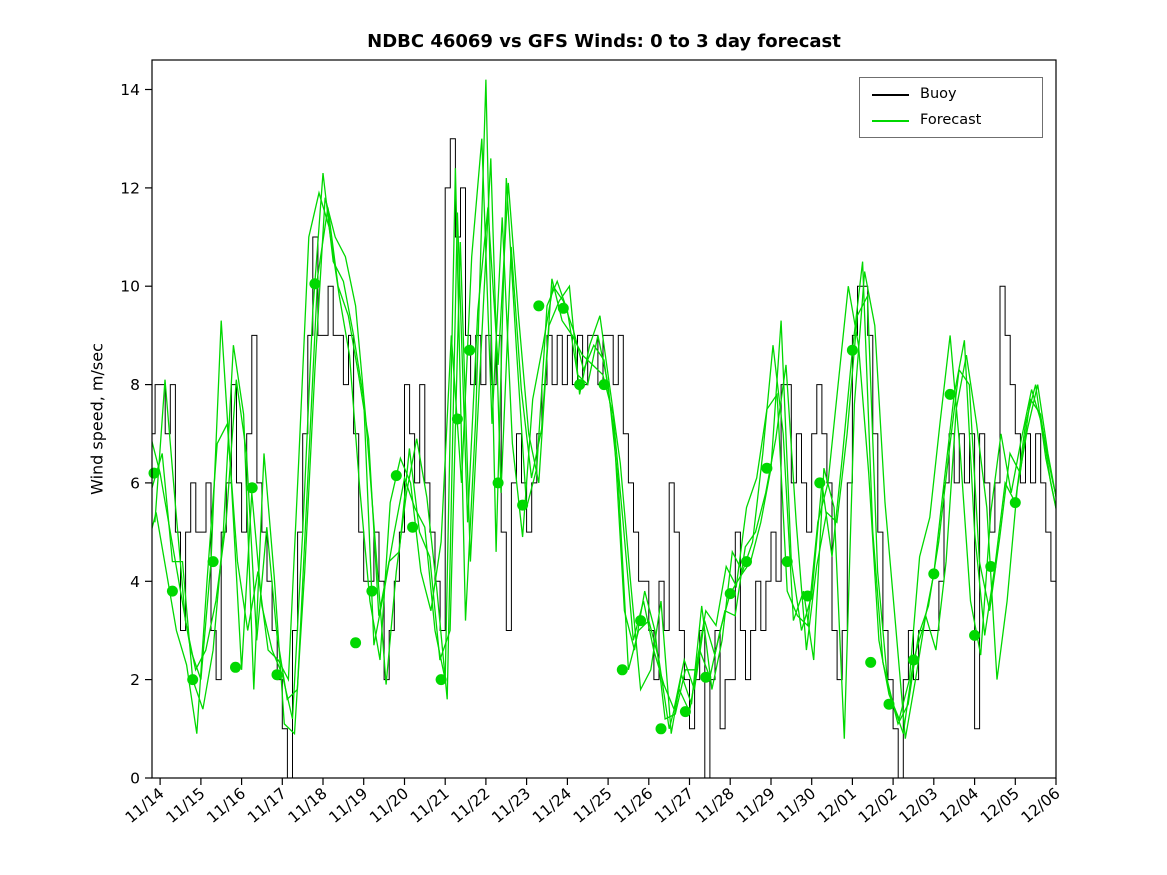 The image size is (1167, 875). Describe the element at coordinates (135, 385) in the screenshot. I see `y-tick-label: 8` at that location.